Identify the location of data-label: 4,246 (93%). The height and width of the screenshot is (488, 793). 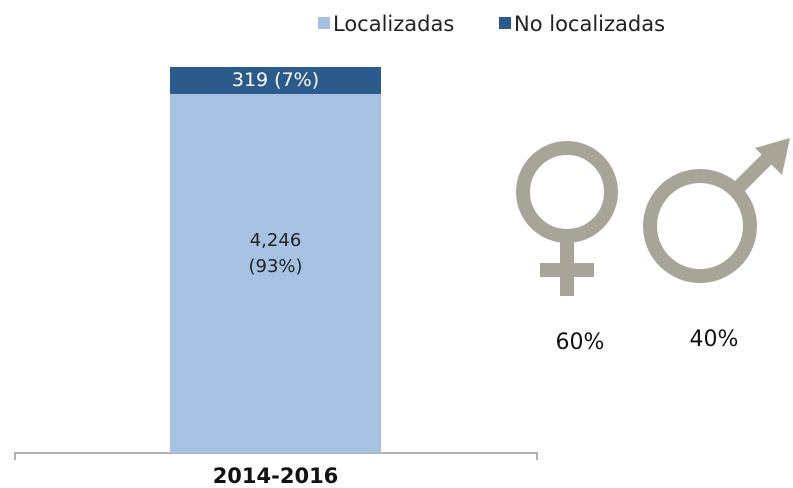
(275, 253).